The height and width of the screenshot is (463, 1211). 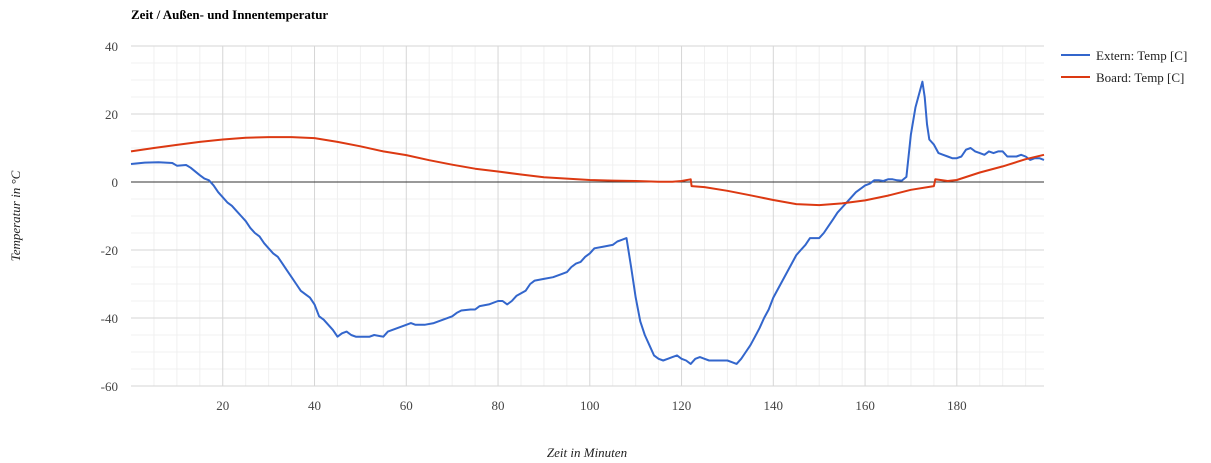 What do you see at coordinates (111, 114) in the screenshot?
I see `y-tick-label: 20` at bounding box center [111, 114].